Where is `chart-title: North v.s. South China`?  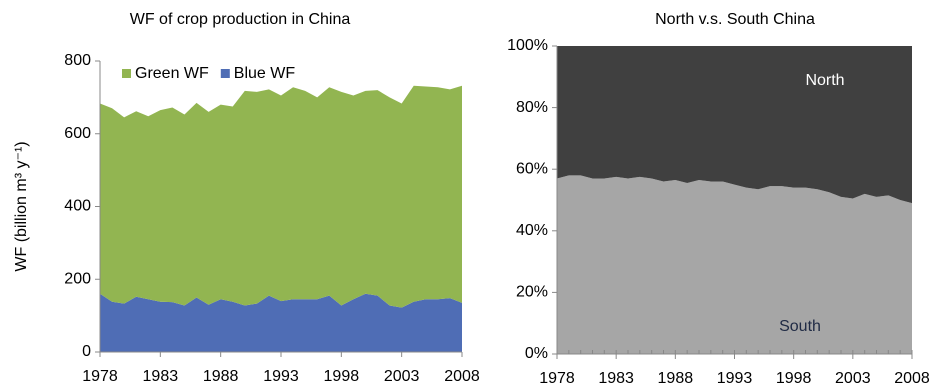 chart-title: North v.s. South China is located at coordinates (735, 19).